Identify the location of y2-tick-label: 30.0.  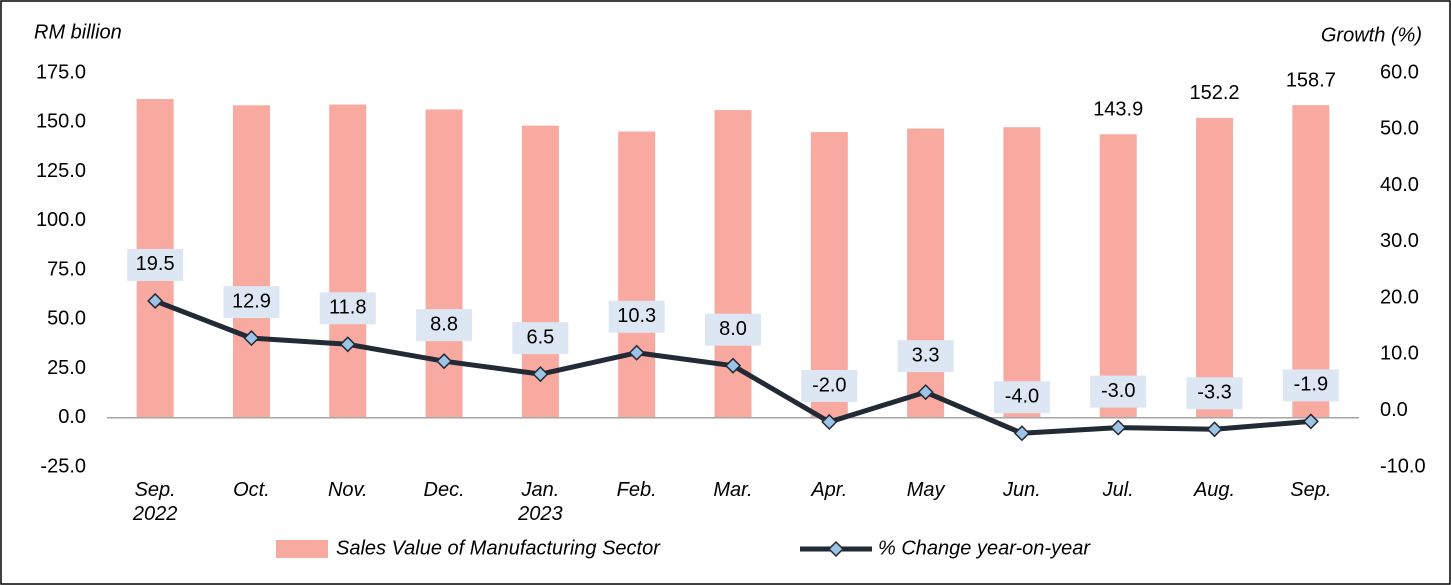
(1399, 241).